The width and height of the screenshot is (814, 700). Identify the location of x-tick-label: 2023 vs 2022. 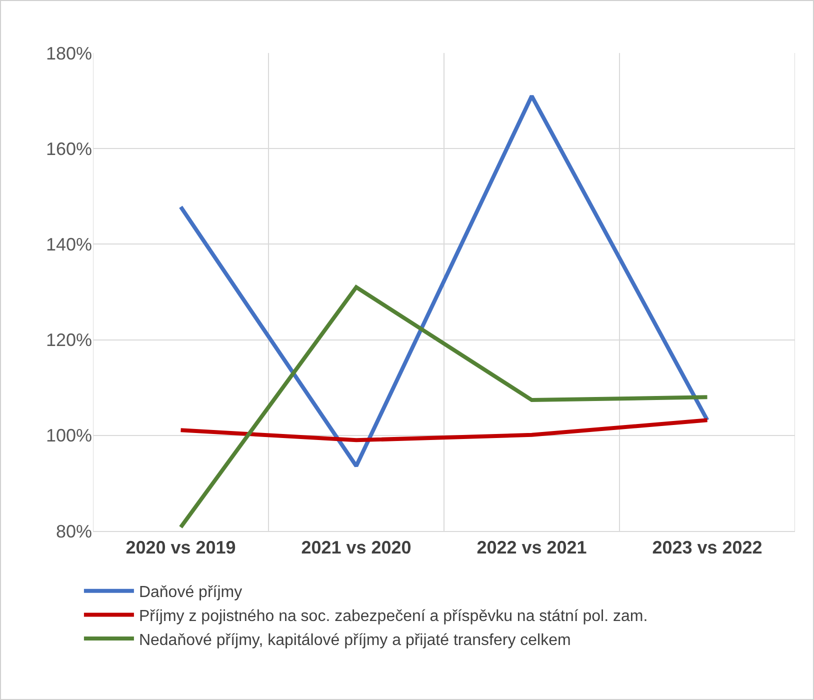
(707, 548).